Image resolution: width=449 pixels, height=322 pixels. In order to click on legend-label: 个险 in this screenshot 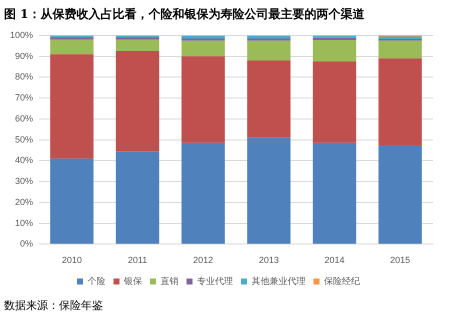, I will do `click(97, 281)`.